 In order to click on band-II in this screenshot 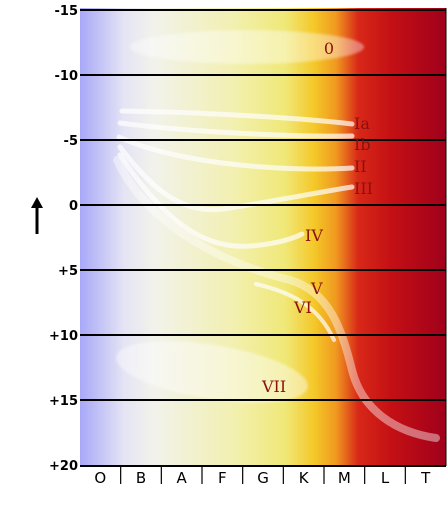, I will do `click(235, 153)`.